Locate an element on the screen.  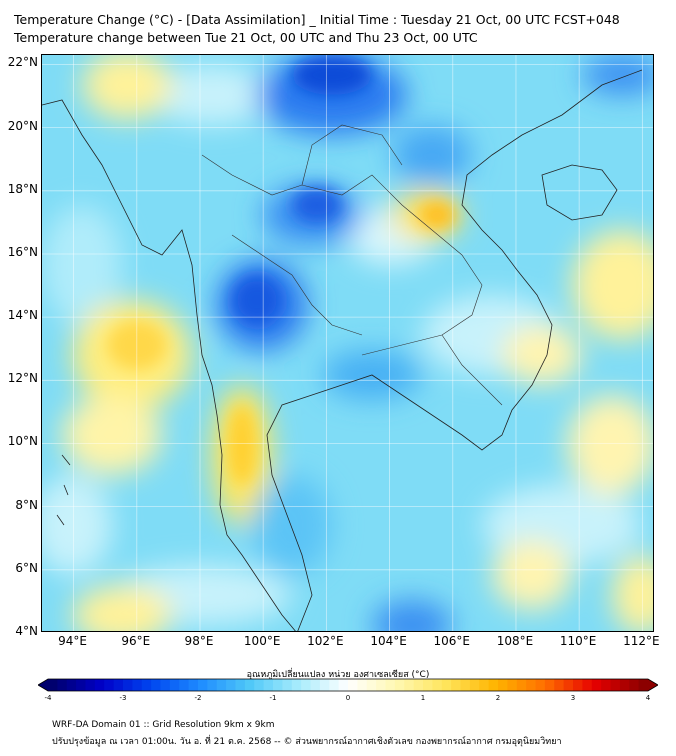
field-core-cool is located at coordinates (257, 300).